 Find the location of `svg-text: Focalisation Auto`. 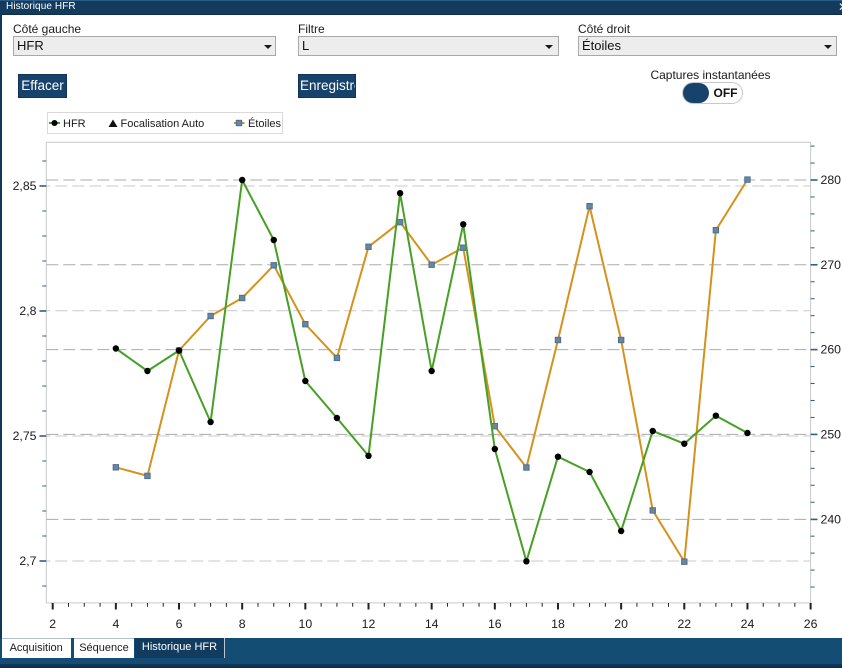

svg-text: Focalisation Auto is located at coordinates (163, 124).